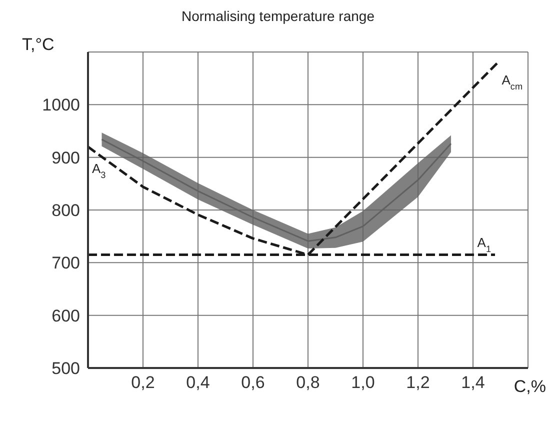 The width and height of the screenshot is (556, 427). Describe the element at coordinates (66, 316) in the screenshot. I see `y-tick-label: 600` at that location.